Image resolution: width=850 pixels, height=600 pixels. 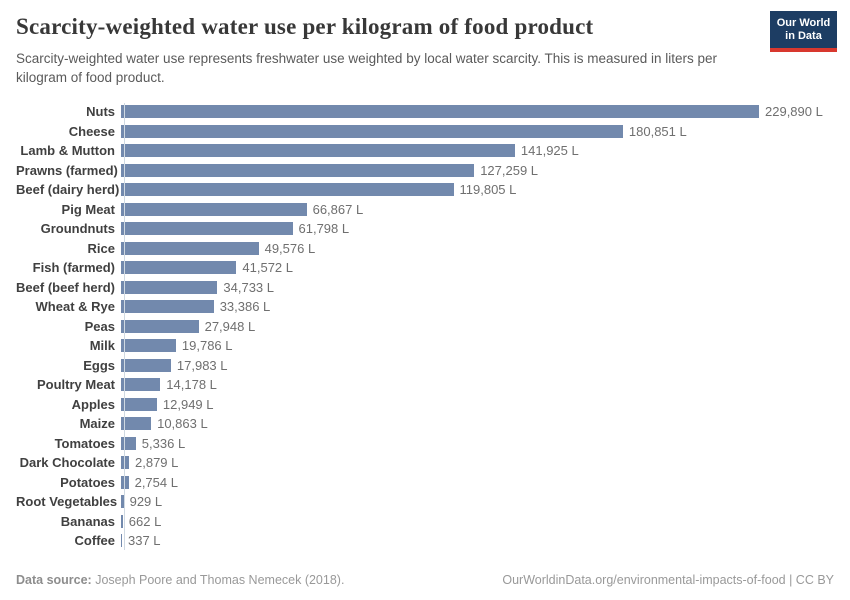 What do you see at coordinates (477, 327) in the screenshot?
I see `bar-area: 27,948 L` at bounding box center [477, 327].